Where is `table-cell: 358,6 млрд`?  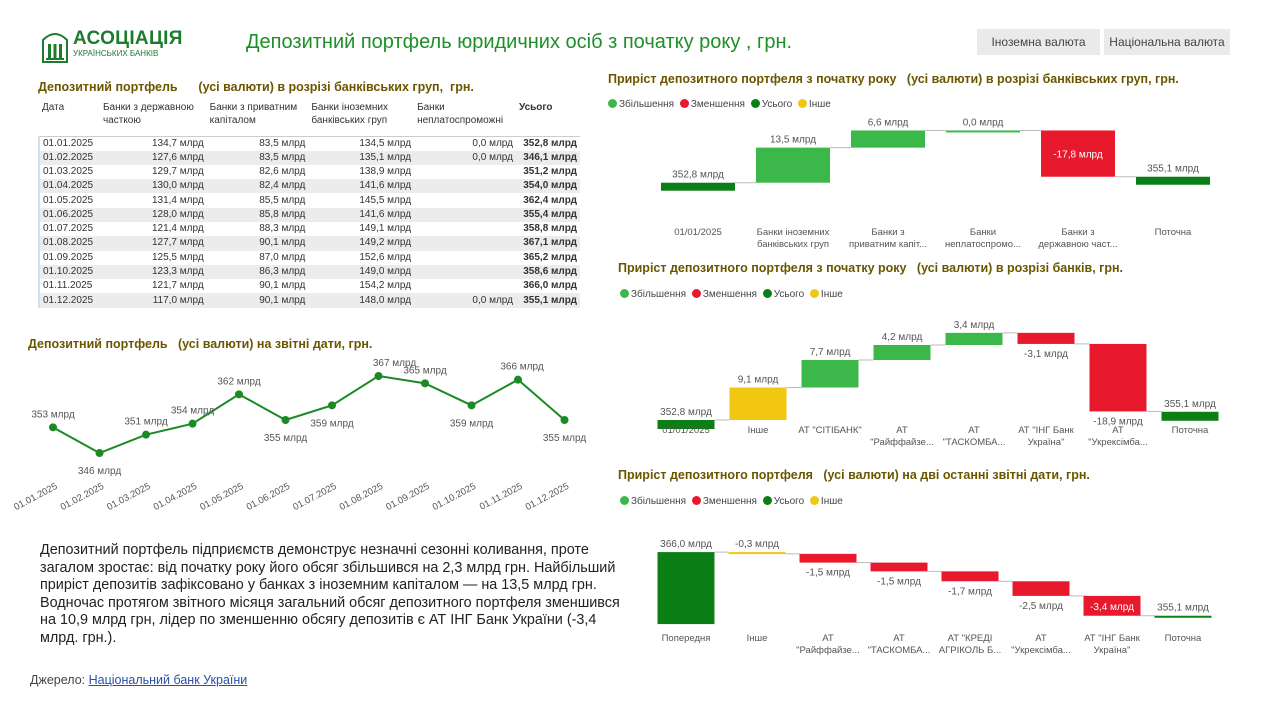 table-cell: 358,6 млрд is located at coordinates (547, 272).